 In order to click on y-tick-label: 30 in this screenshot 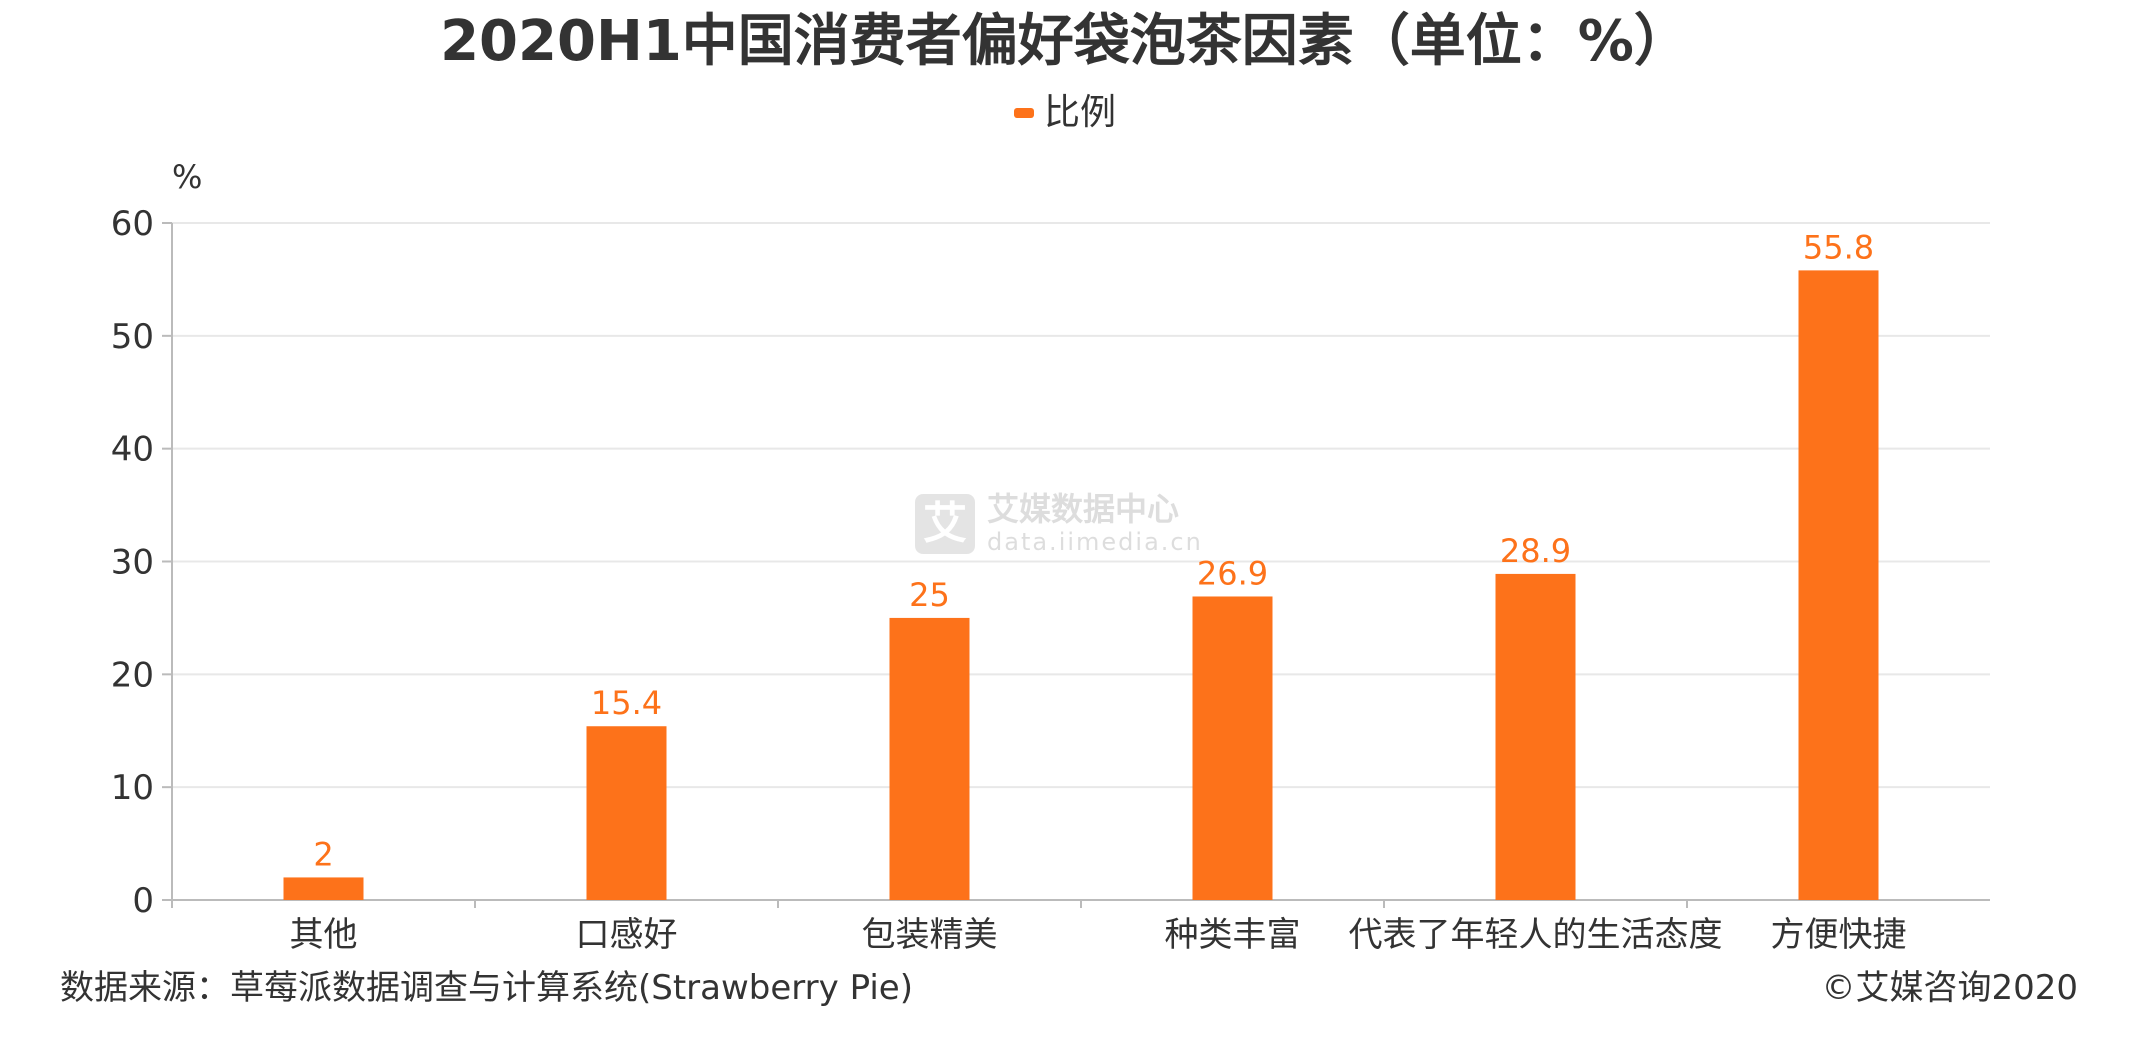, I will do `click(132, 563)`.